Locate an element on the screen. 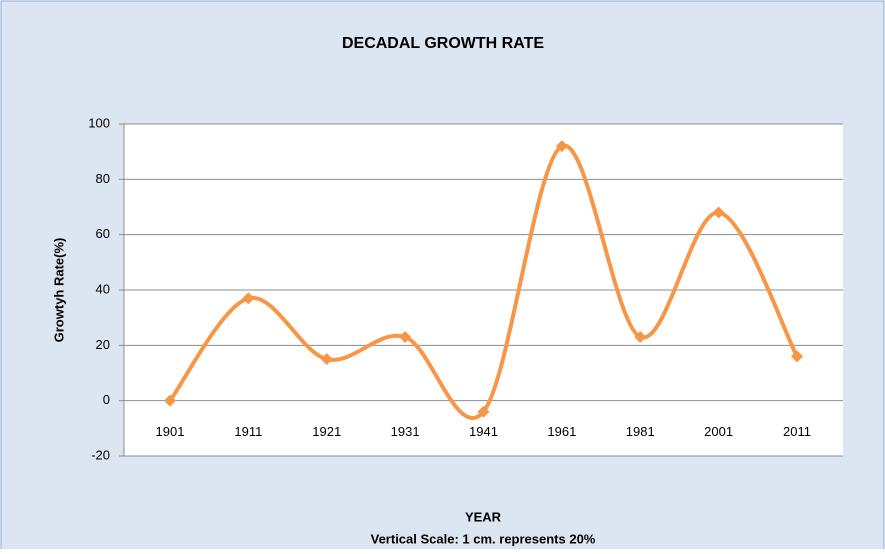 Image resolution: width=885 pixels, height=554 pixels. y-axis-title: Growtyh Rate(%) is located at coordinates (58, 290).